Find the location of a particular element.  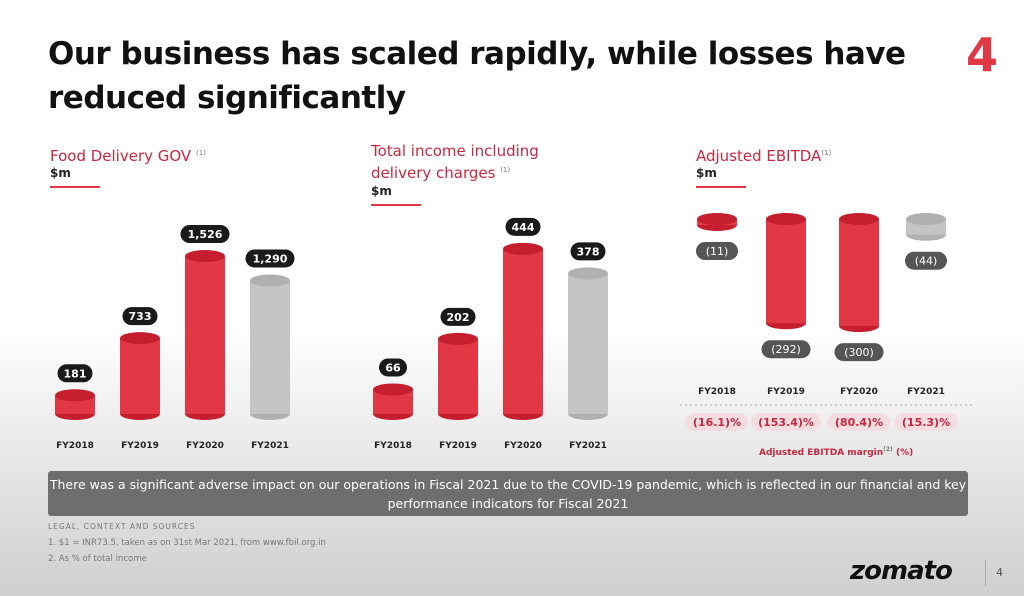

chart3-title-text: Adjusted EBITDA is located at coordinates (759, 156).